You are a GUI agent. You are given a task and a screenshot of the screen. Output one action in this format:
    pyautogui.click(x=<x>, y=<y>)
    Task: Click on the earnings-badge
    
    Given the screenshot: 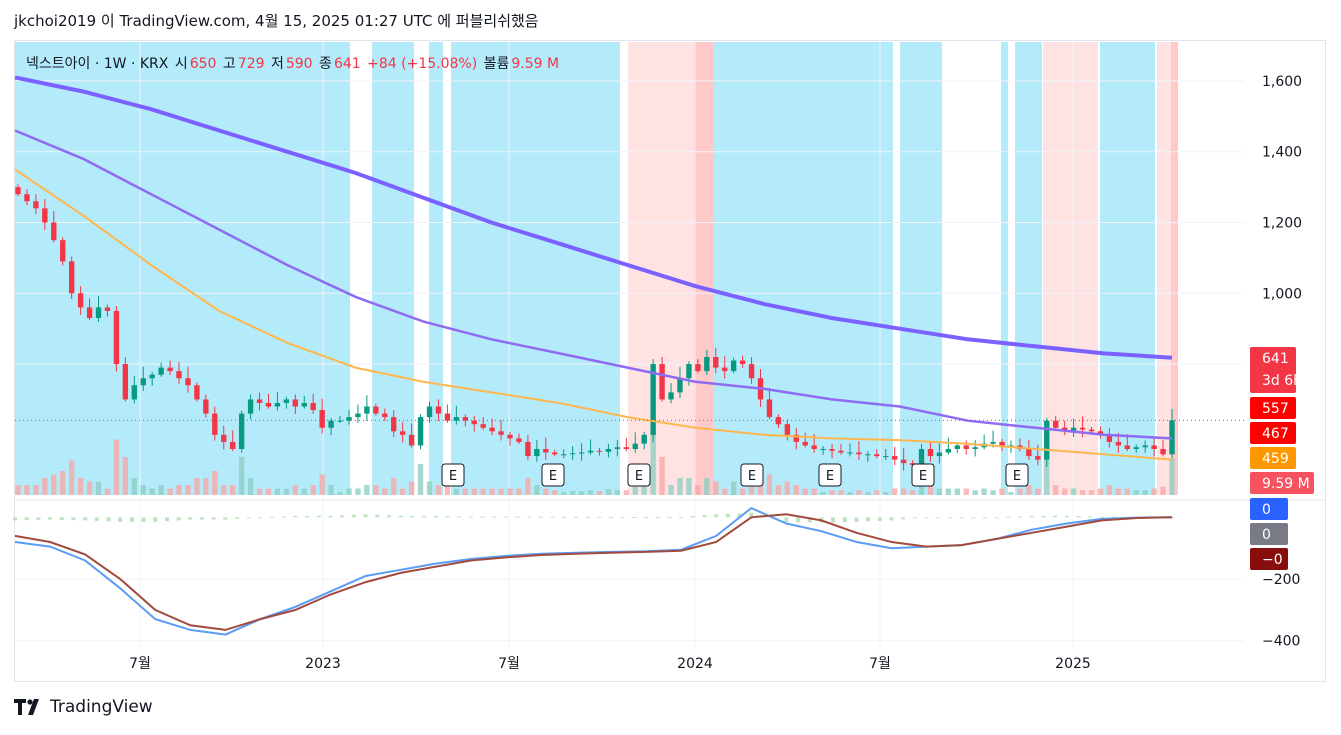 What is the action you would take?
    pyautogui.click(x=752, y=475)
    